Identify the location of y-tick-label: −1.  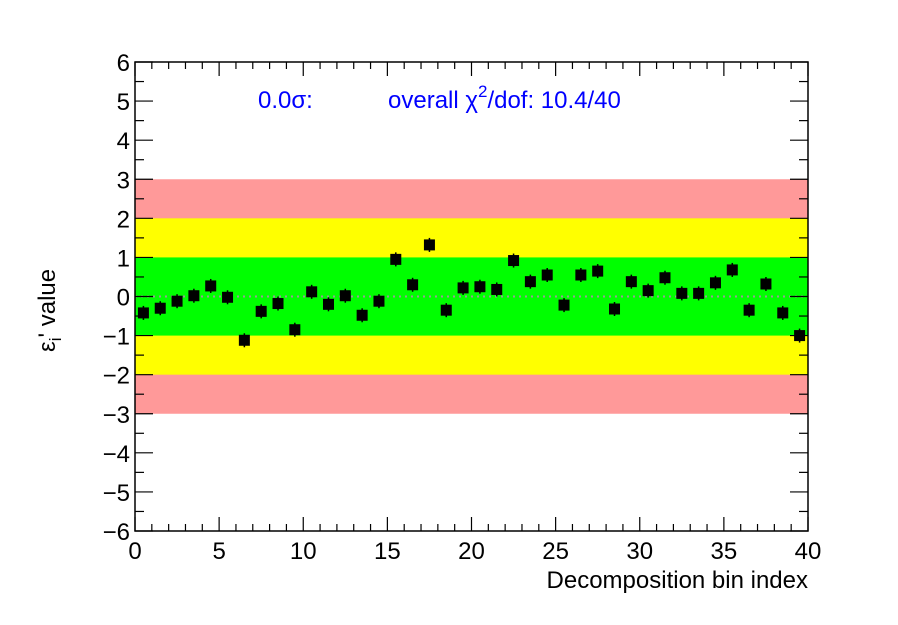
(116, 337).